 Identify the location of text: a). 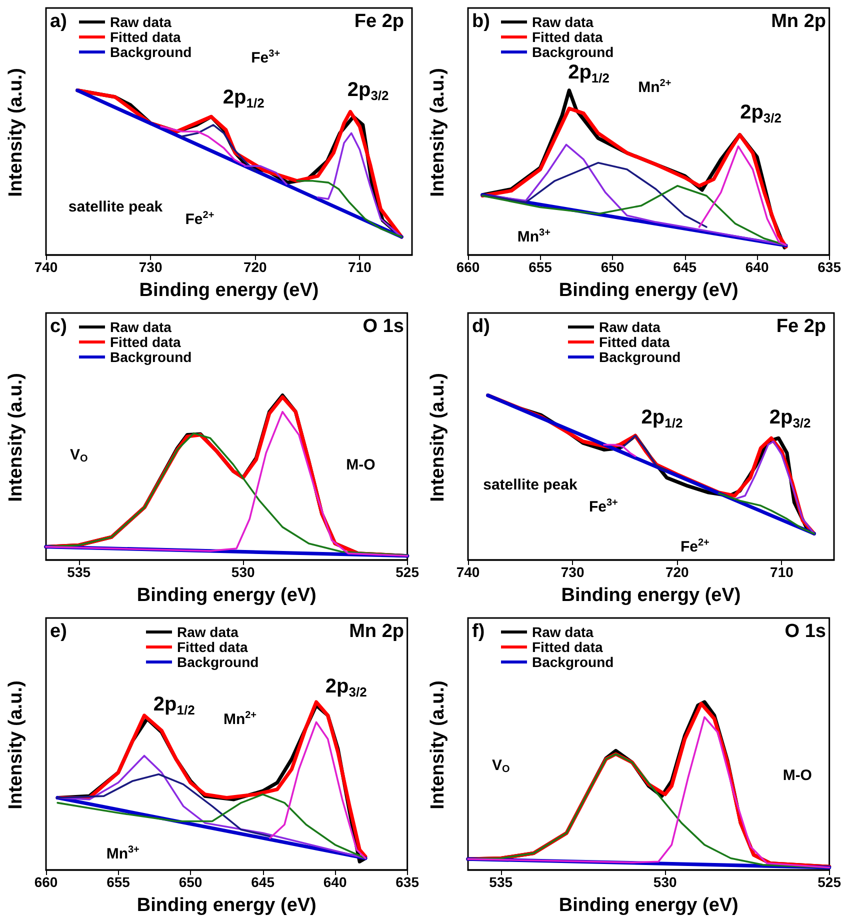
(58, 21).